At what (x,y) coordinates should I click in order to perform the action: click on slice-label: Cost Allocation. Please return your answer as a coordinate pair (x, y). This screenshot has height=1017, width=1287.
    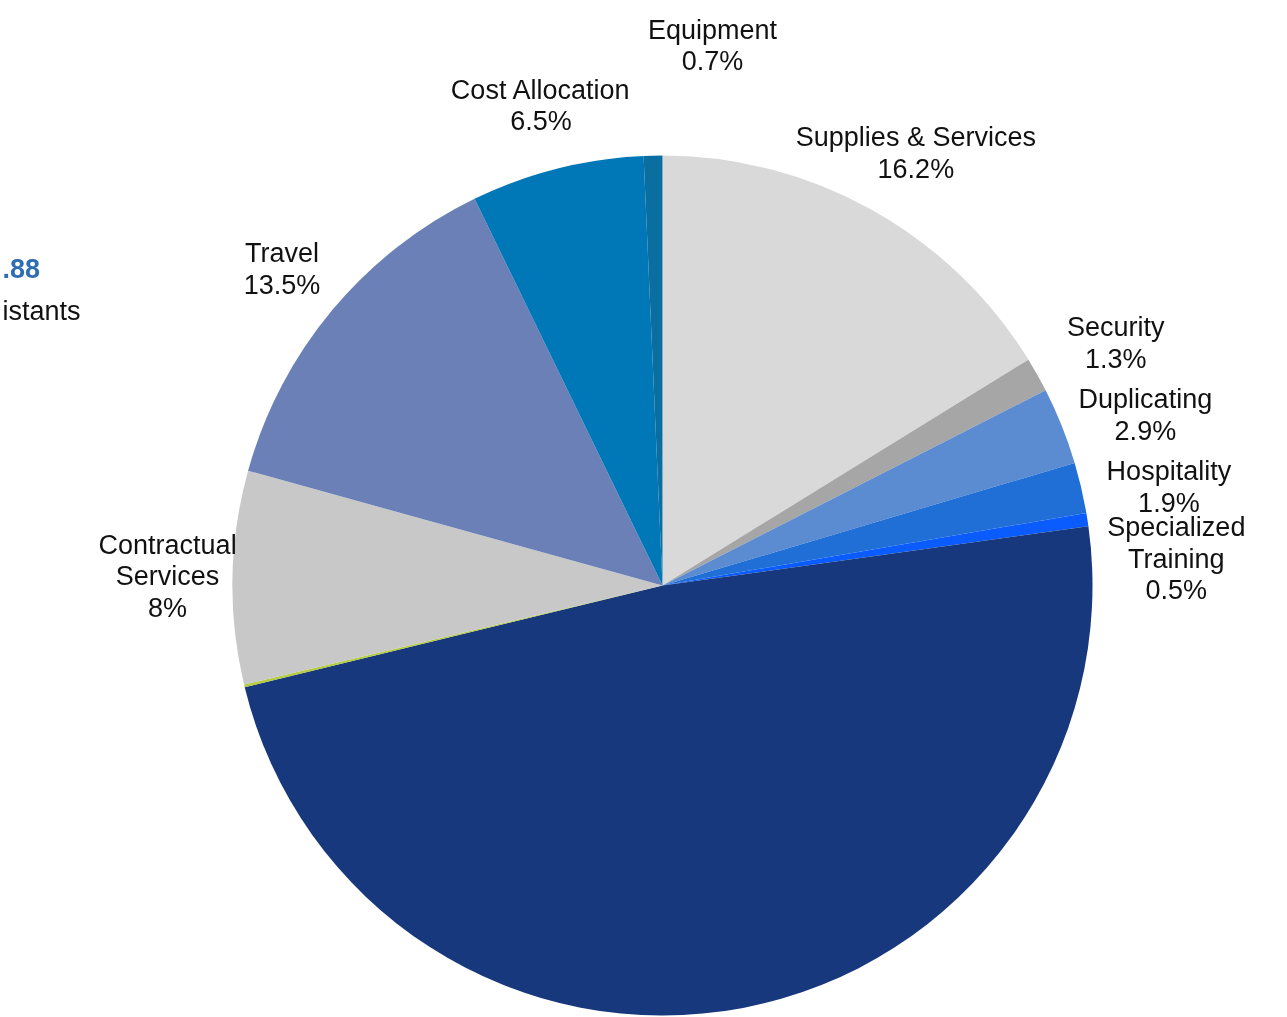
    Looking at the image, I should click on (540, 89).